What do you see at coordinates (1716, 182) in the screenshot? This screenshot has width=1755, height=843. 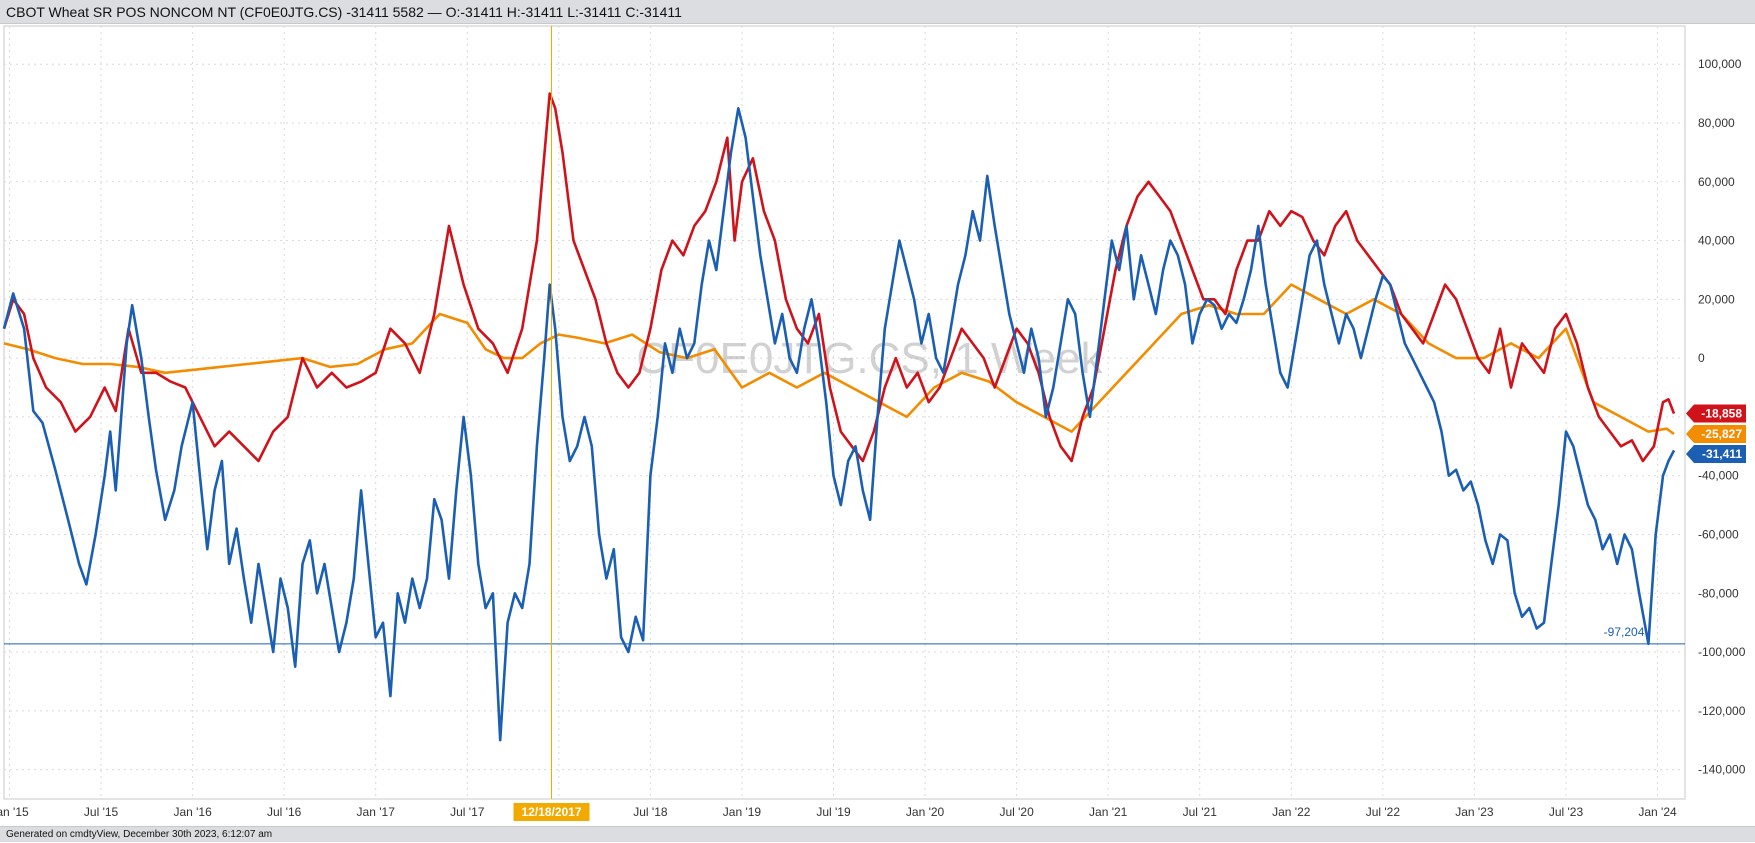 I see `y-tick-label: 60,000` at bounding box center [1716, 182].